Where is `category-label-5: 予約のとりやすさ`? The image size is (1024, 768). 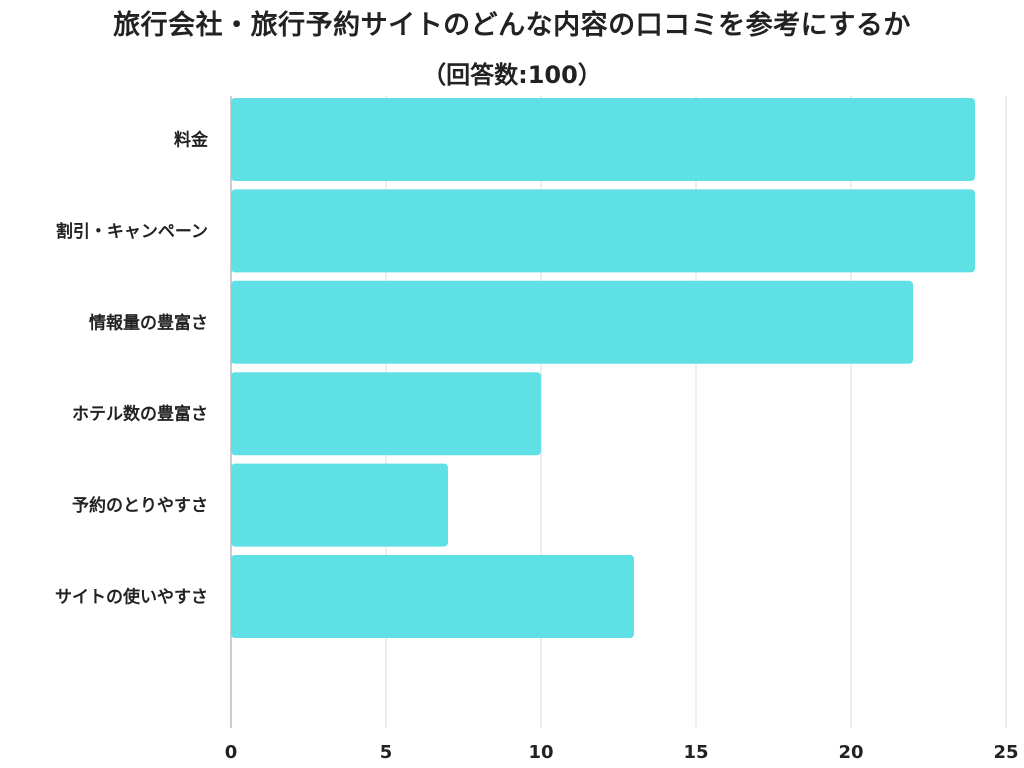
category-label-5: 予約のとりやすさ is located at coordinates (140, 505).